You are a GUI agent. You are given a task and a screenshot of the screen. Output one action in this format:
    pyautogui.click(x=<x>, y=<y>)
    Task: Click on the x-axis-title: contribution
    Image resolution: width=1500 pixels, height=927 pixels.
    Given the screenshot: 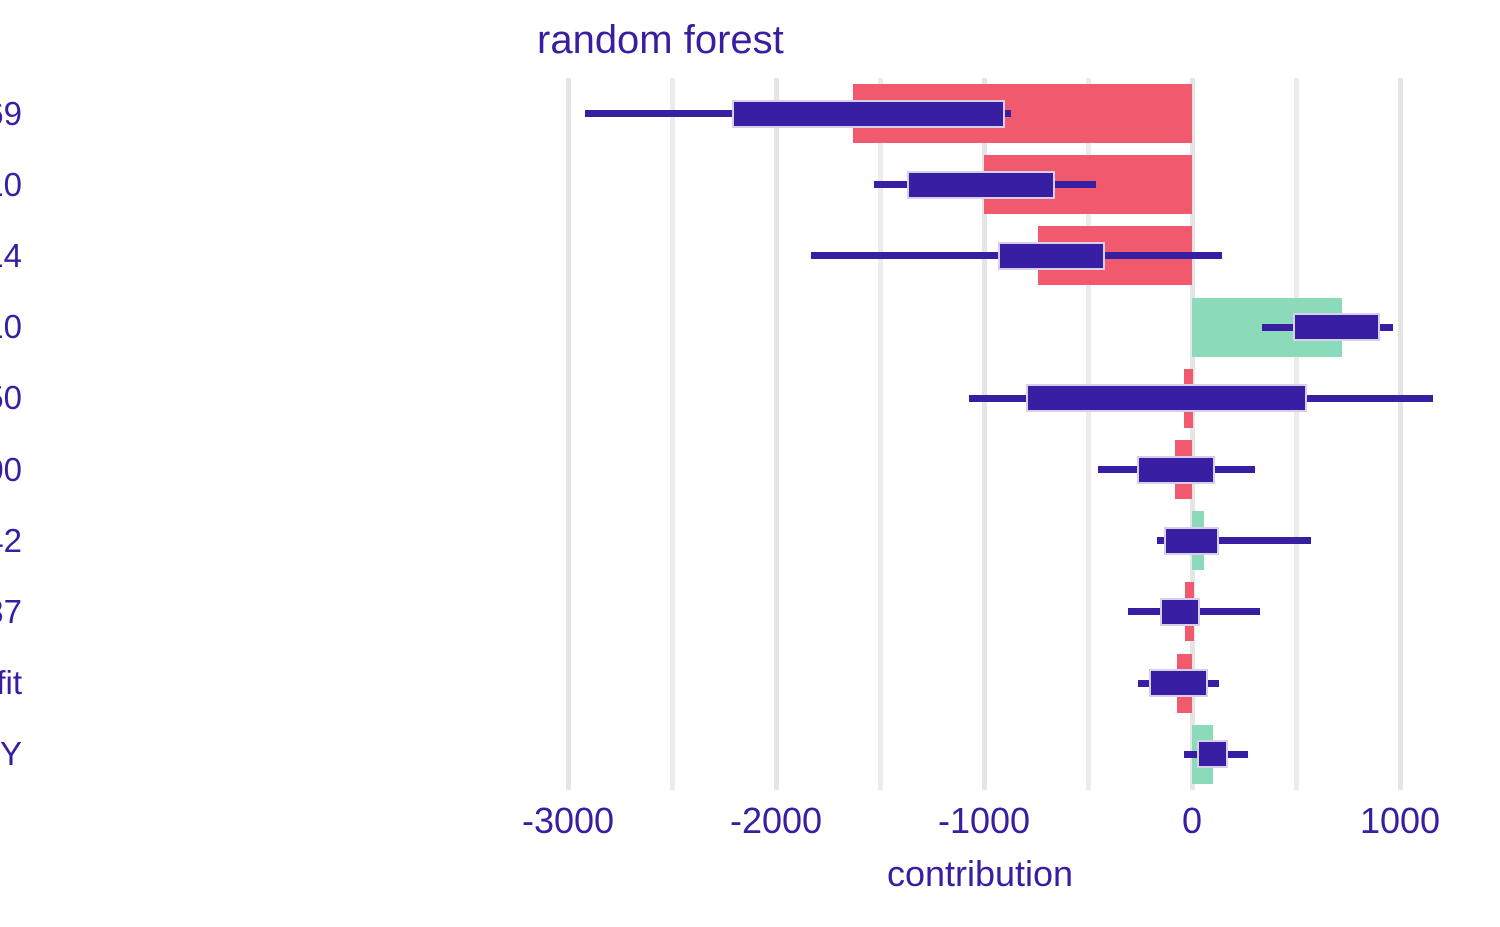 What is the action you would take?
    pyautogui.click(x=750, y=874)
    